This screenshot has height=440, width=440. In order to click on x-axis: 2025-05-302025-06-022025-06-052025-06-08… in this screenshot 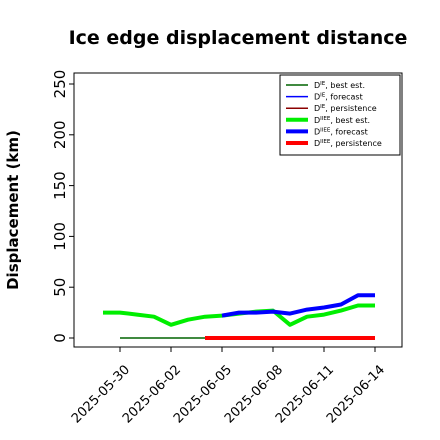, I will do `click(228, 386)`.